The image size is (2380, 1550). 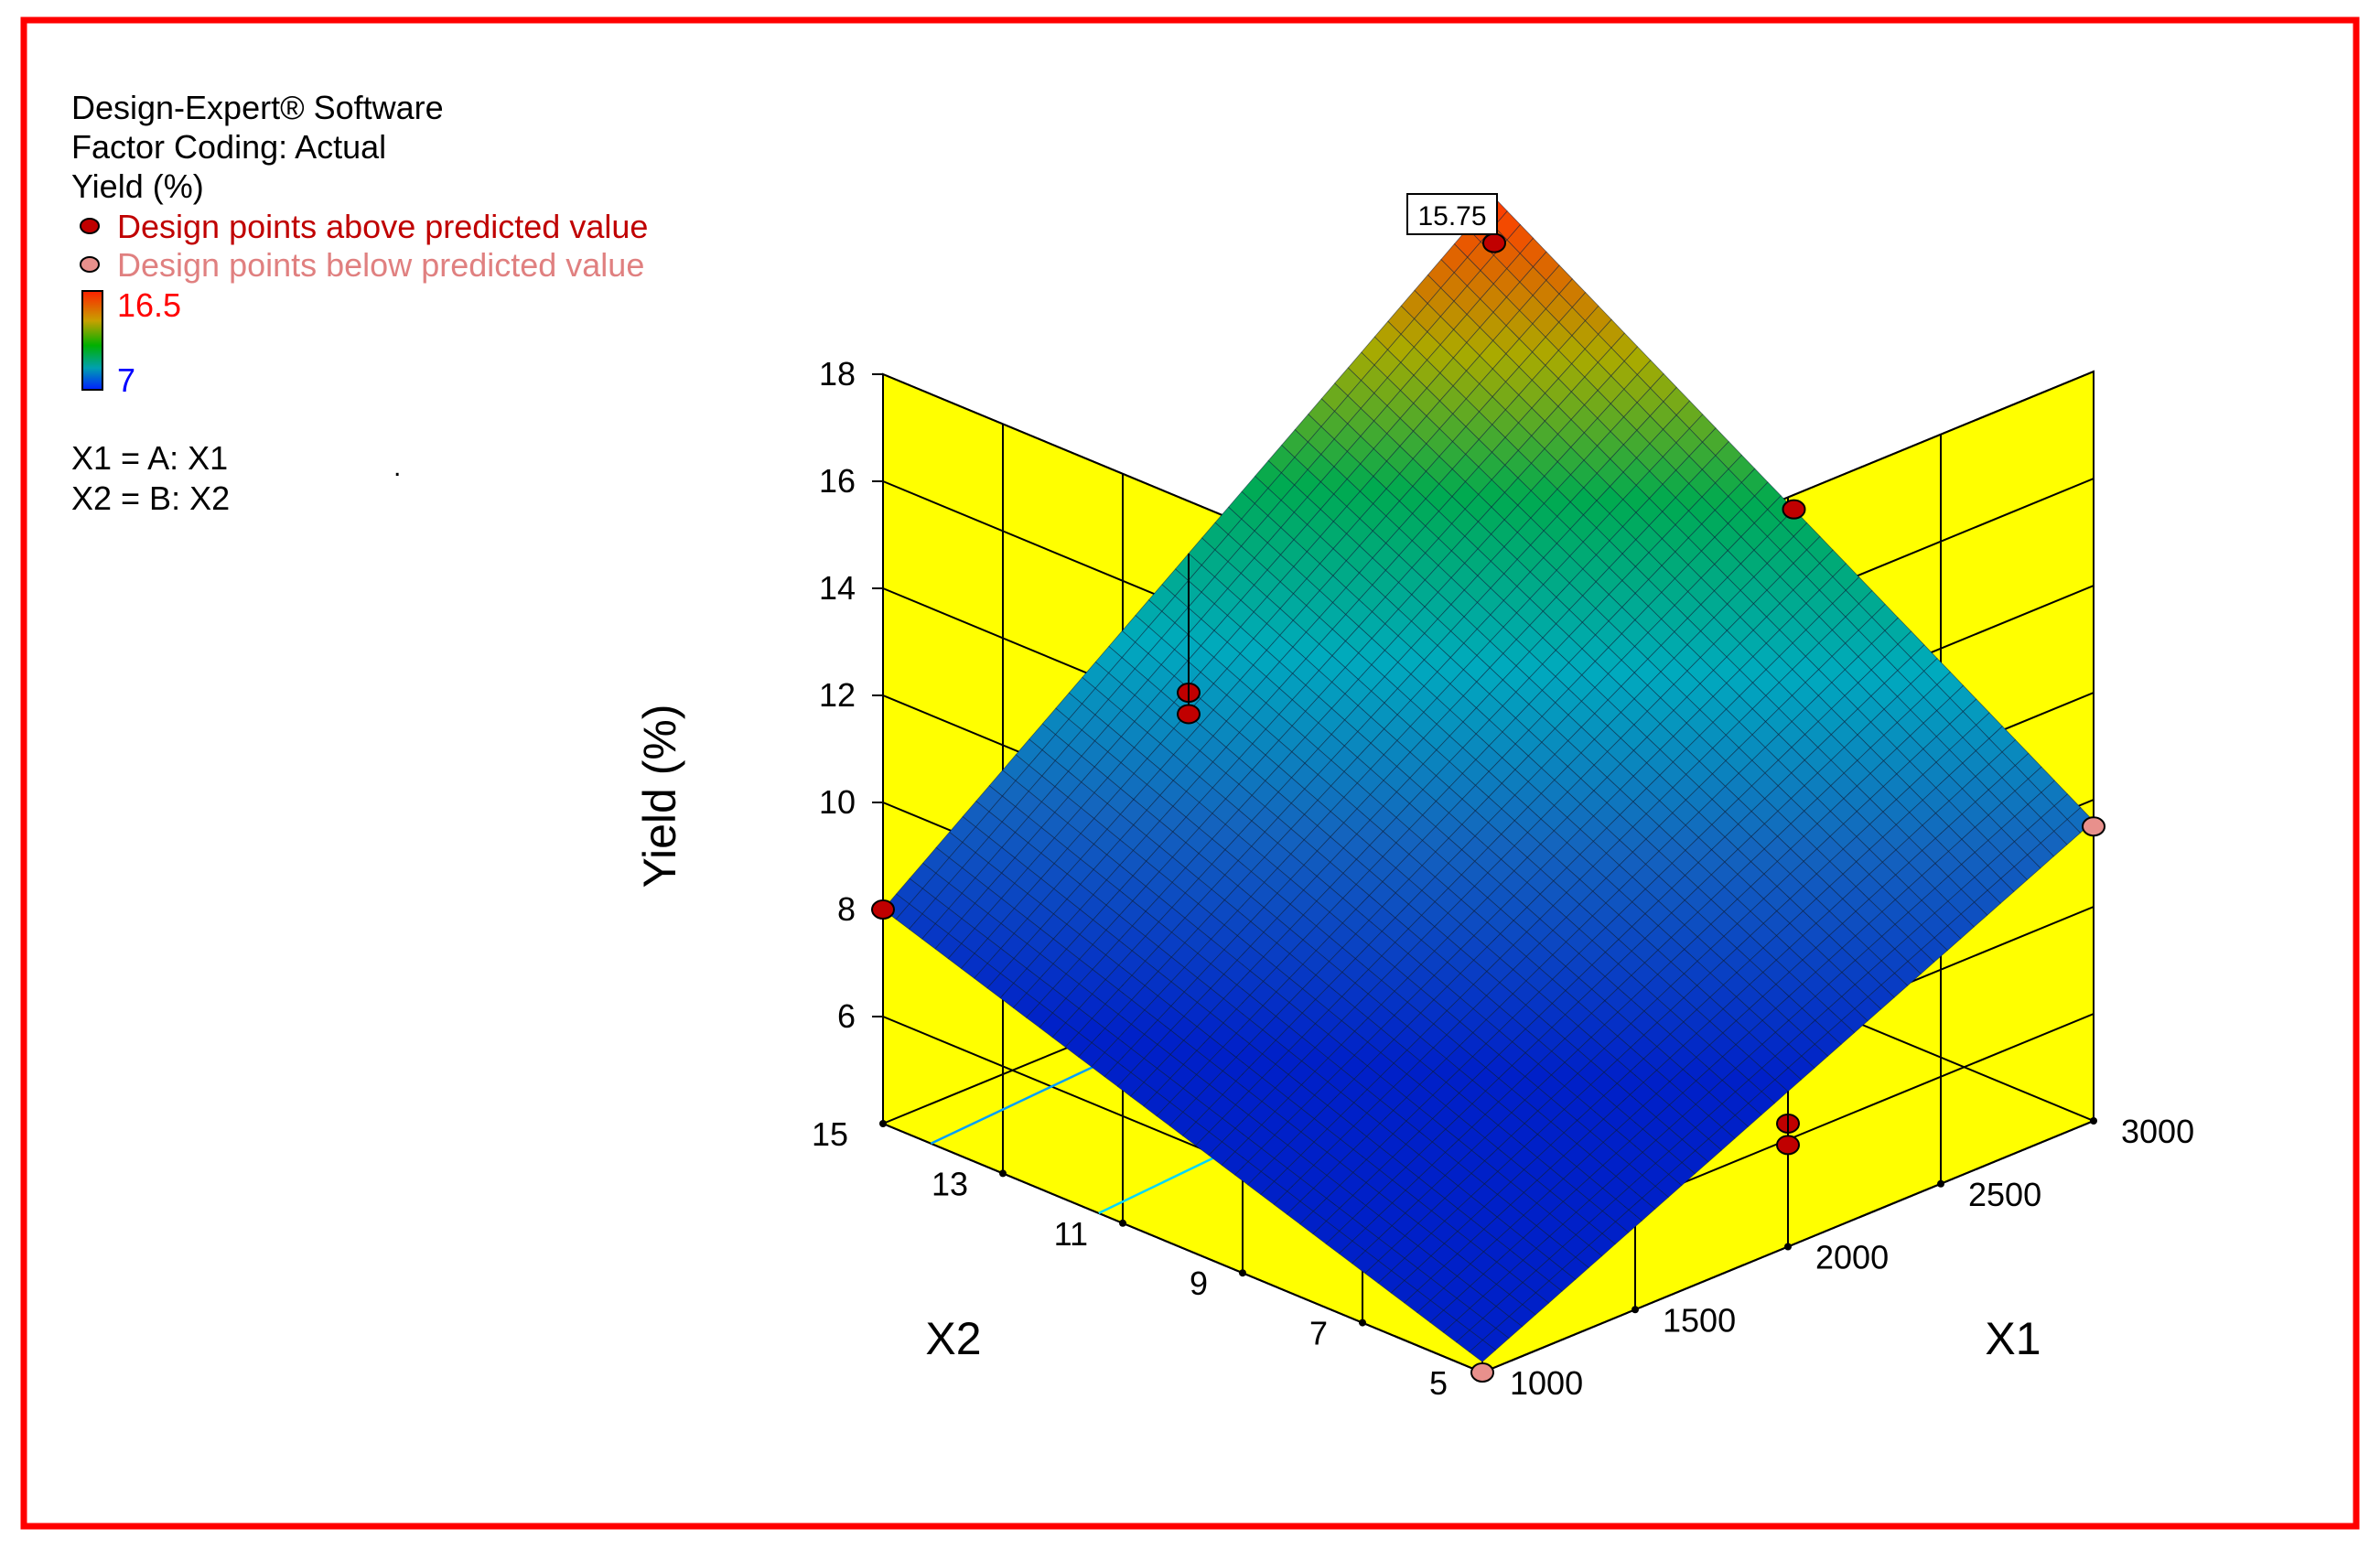 What do you see at coordinates (150, 498) in the screenshot?
I see `legend-factor2: X2 = B: X2` at bounding box center [150, 498].